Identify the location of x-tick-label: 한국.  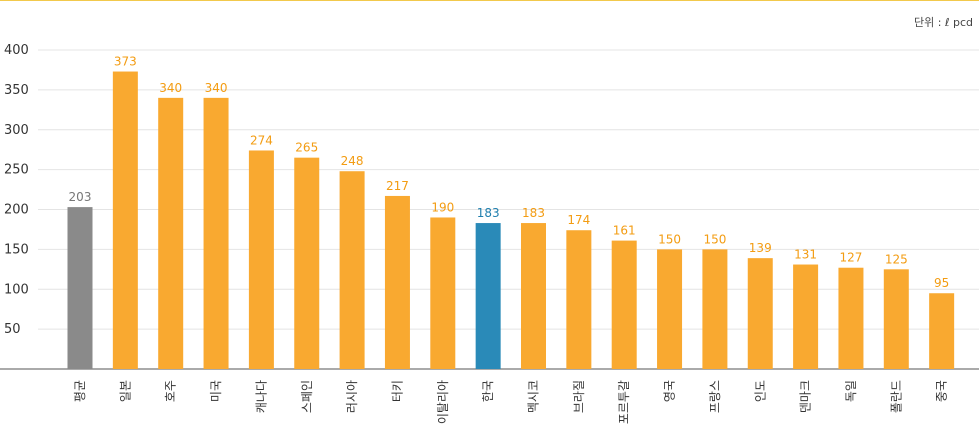
(488, 391).